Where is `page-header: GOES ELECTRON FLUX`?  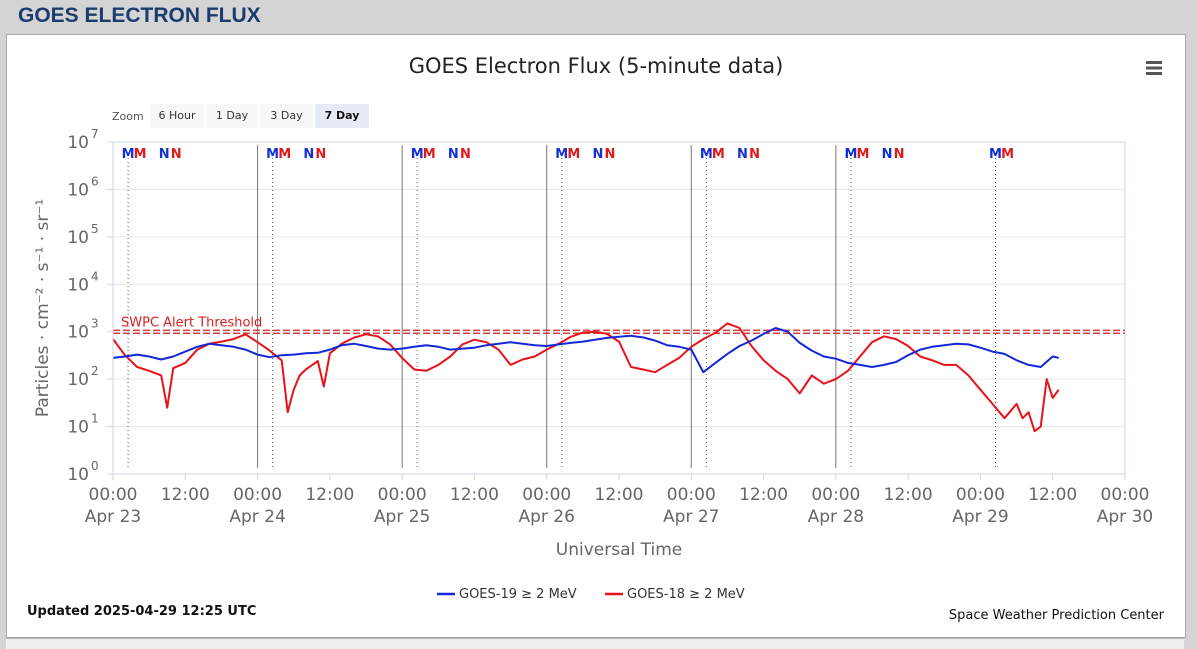 page-header: GOES ELECTRON FLUX is located at coordinates (598, 17).